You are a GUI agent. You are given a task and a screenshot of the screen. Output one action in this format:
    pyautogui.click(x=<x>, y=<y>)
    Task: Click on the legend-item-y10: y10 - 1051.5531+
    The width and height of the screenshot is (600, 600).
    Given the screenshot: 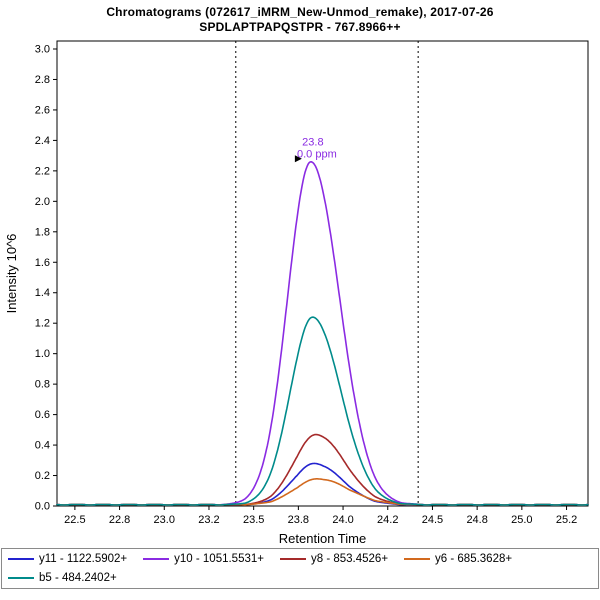 What is the action you would take?
    pyautogui.click(x=203, y=559)
    